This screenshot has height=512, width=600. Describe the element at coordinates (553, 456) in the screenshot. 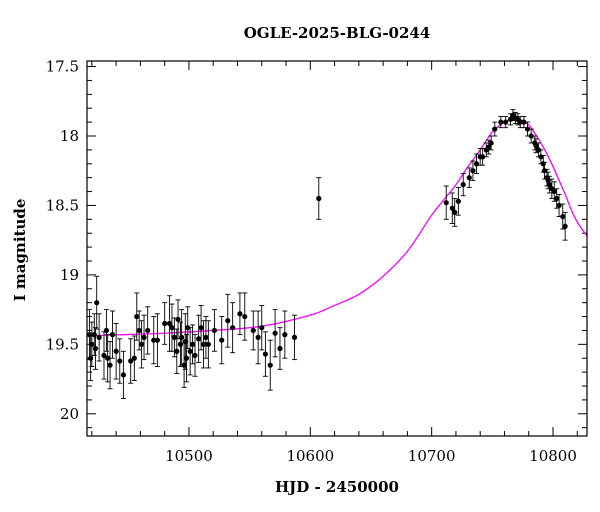

I see `x-tick-label: 10800` at that location.